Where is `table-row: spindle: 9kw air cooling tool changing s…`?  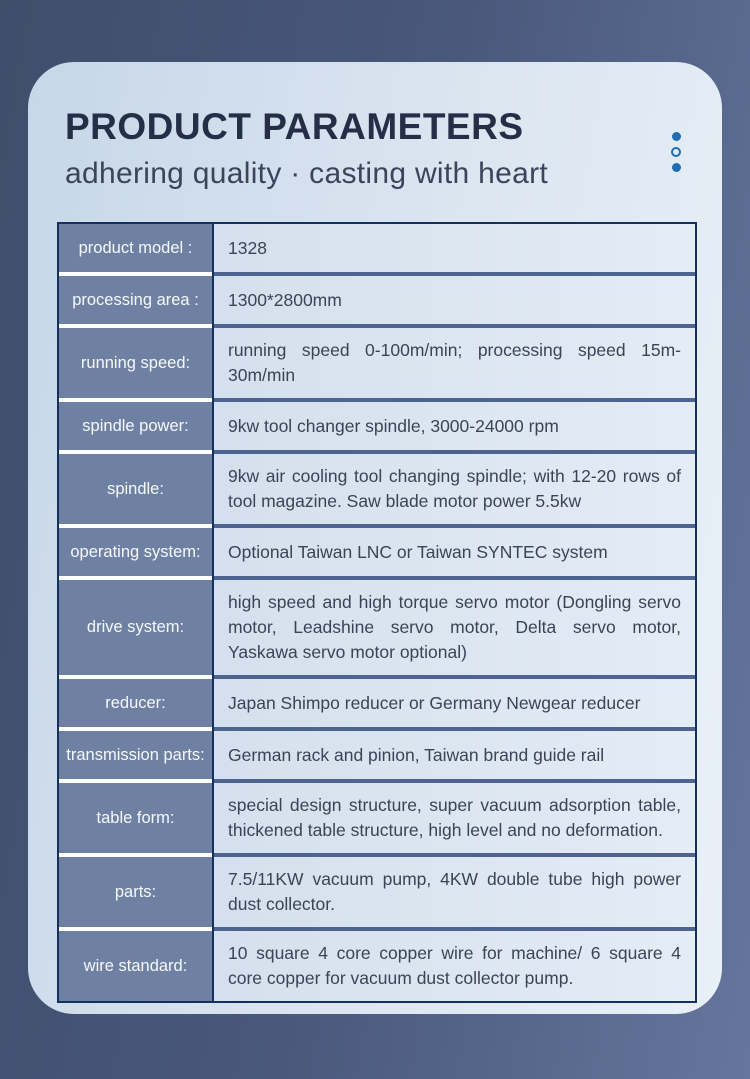
table-row: spindle: 9kw air cooling tool changing s… is located at coordinates (377, 489).